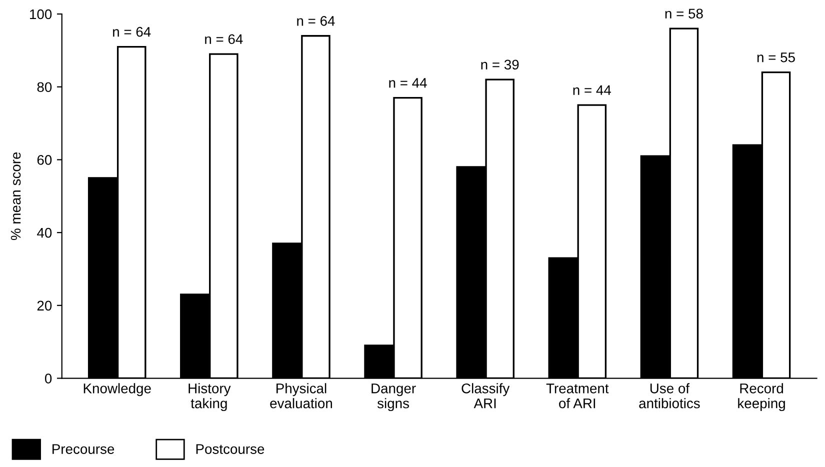  Describe the element at coordinates (301, 395) in the screenshot. I see `x-tick-label: Physical evaluation` at that location.